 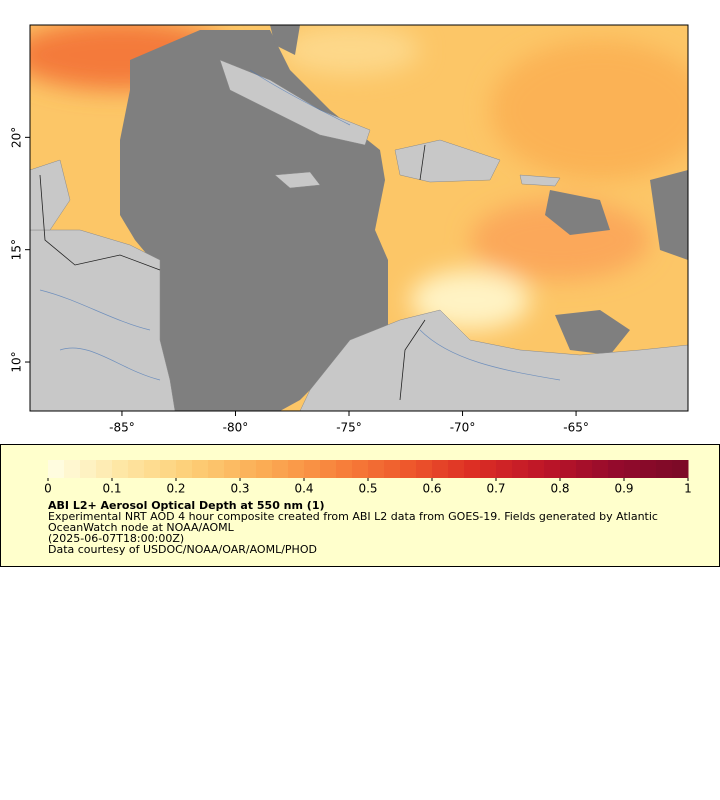 I want to click on colorbar-tick-label: 0.6, so click(x=431, y=489).